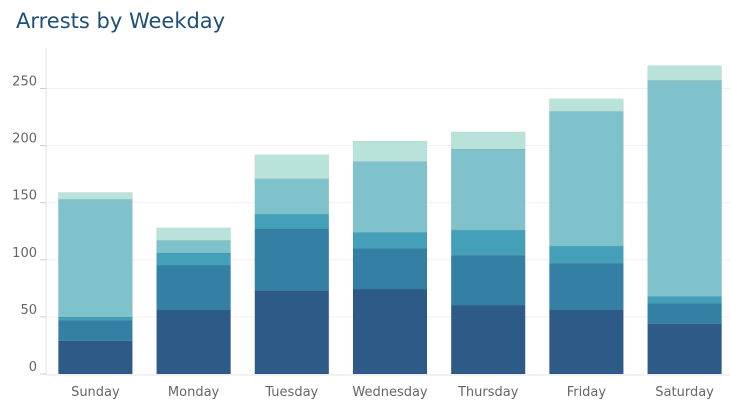 The image size is (730, 408). Describe the element at coordinates (121, 21) in the screenshot. I see `chart-title: Arrests by Weekday` at that location.